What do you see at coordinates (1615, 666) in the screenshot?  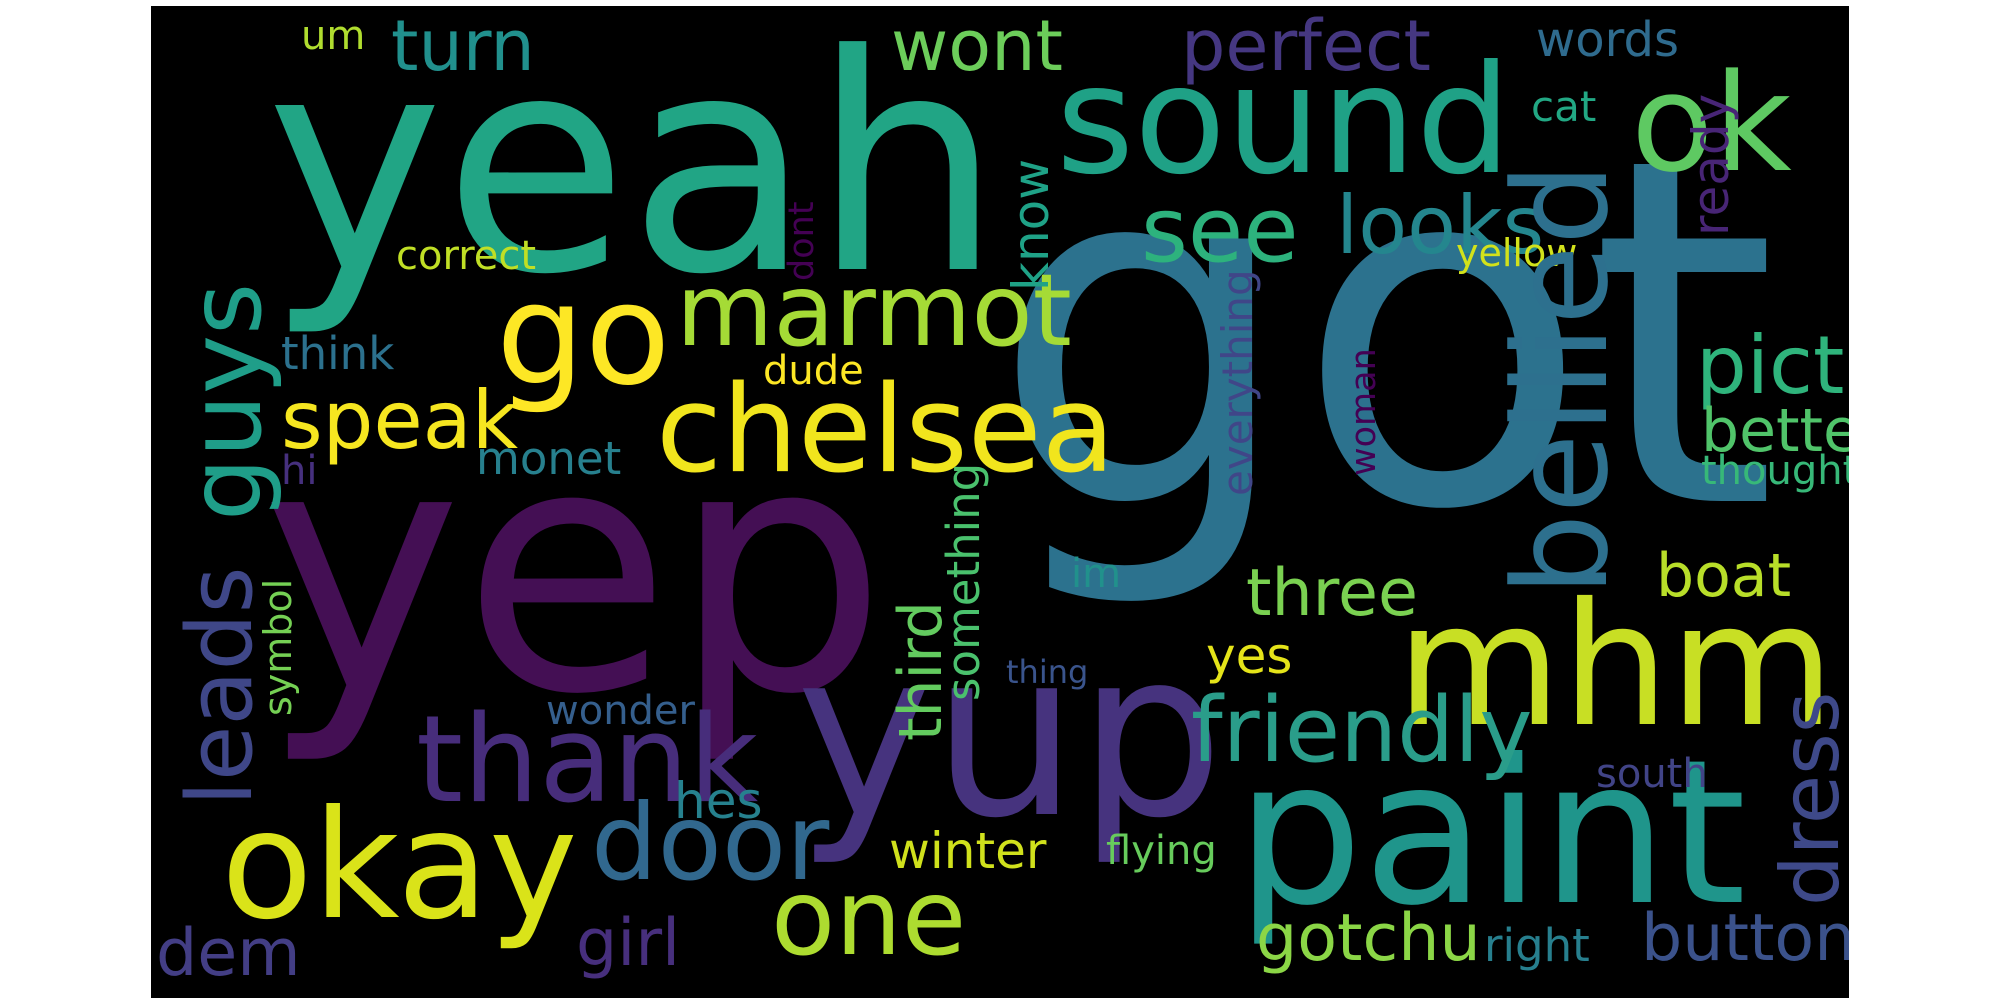 I see `word-mhm: mhm` at bounding box center [1615, 666].